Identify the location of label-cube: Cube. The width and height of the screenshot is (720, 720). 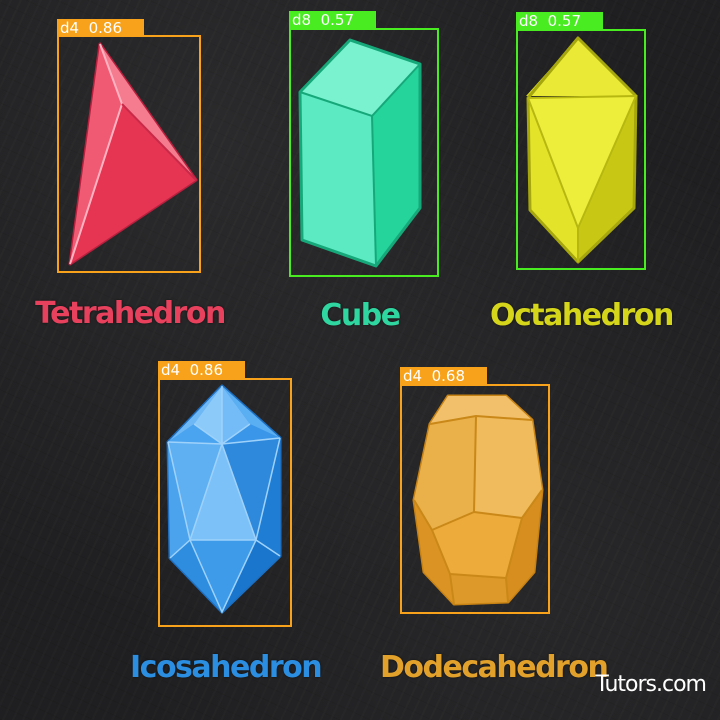
(360, 315).